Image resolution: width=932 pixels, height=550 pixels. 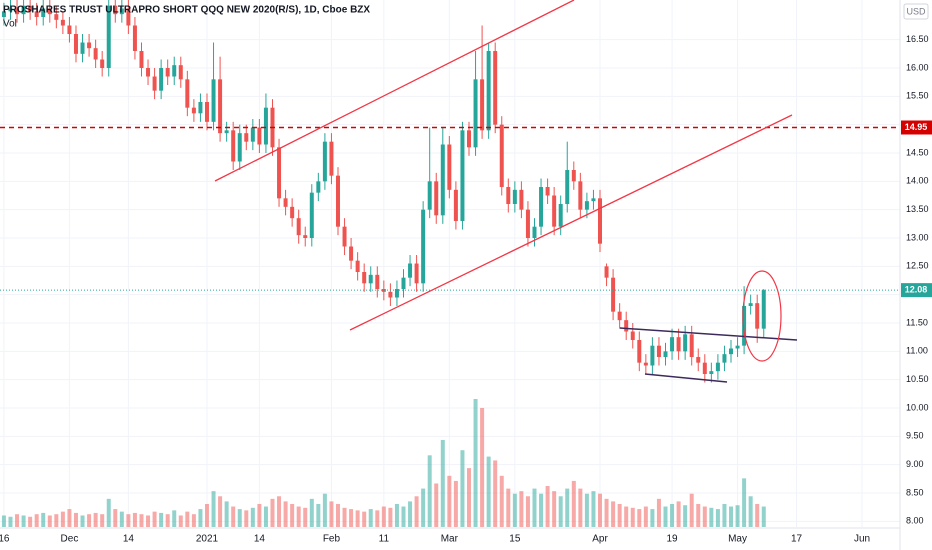 What do you see at coordinates (917, 96) in the screenshot?
I see `y-tick-label: 15.50` at bounding box center [917, 96].